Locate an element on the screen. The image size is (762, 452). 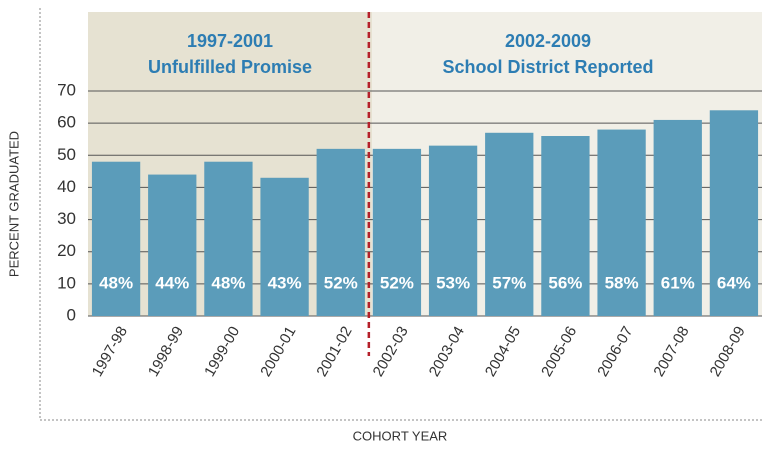
value-label: 61% is located at coordinates (678, 282).